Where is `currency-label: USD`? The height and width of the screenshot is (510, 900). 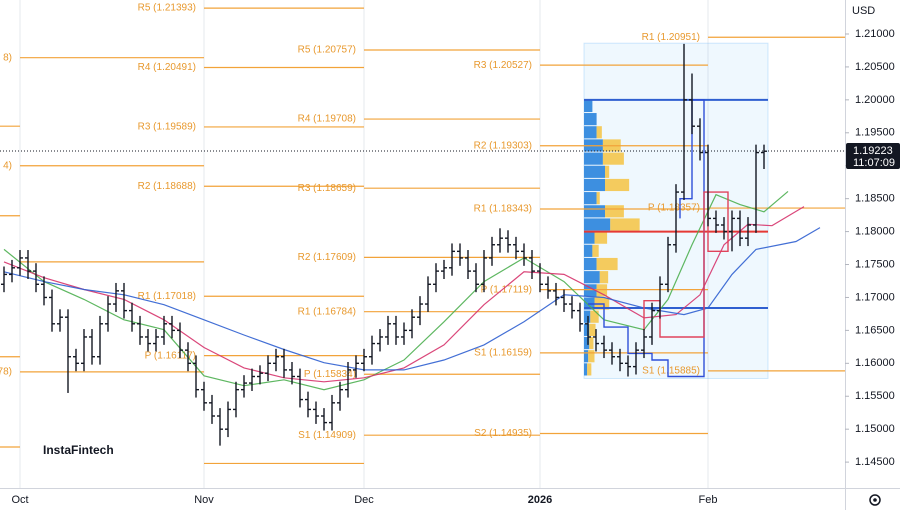 currency-label: USD is located at coordinates (863, 11).